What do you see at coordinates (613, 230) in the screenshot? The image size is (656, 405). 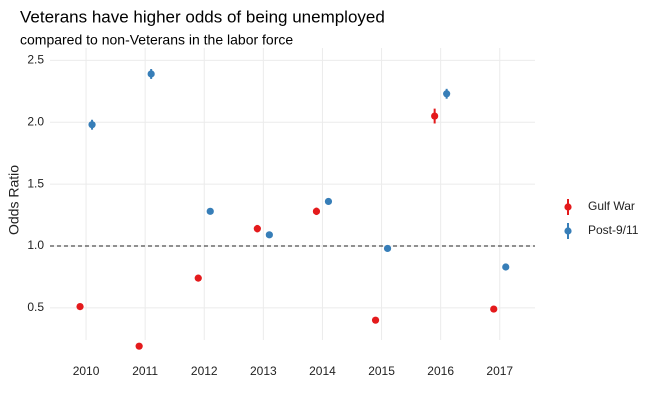 I see `legend-label: Post-9/11` at bounding box center [613, 230].